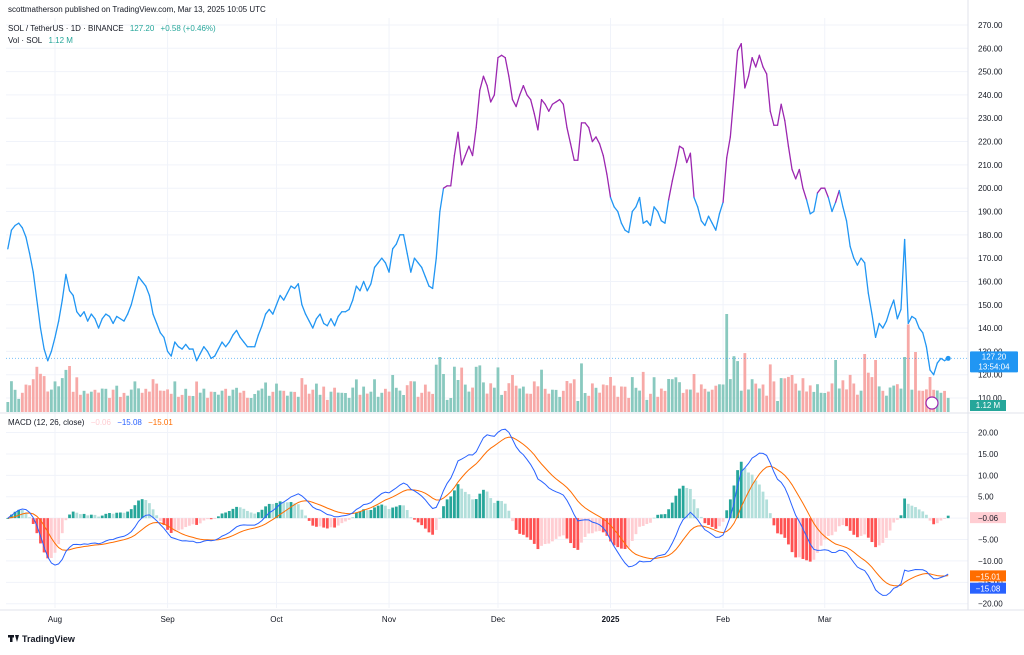 Image resolution: width=1024 pixels, height=655 pixels. I want to click on macd-y-tick-label: 15.00, so click(988, 454).